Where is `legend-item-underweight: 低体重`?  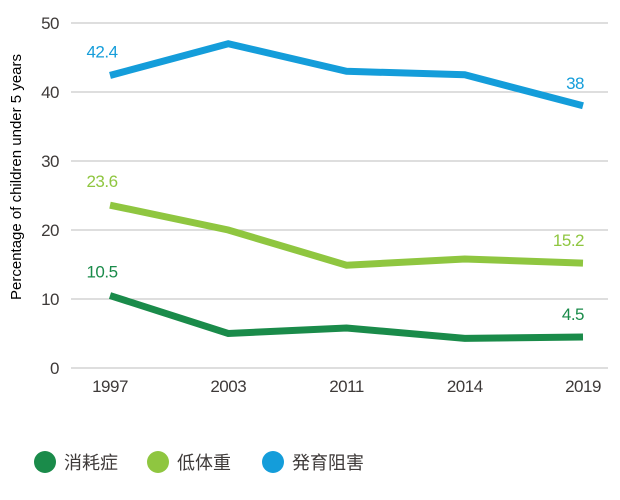
legend-item-underweight: 低体重 is located at coordinates (189, 462).